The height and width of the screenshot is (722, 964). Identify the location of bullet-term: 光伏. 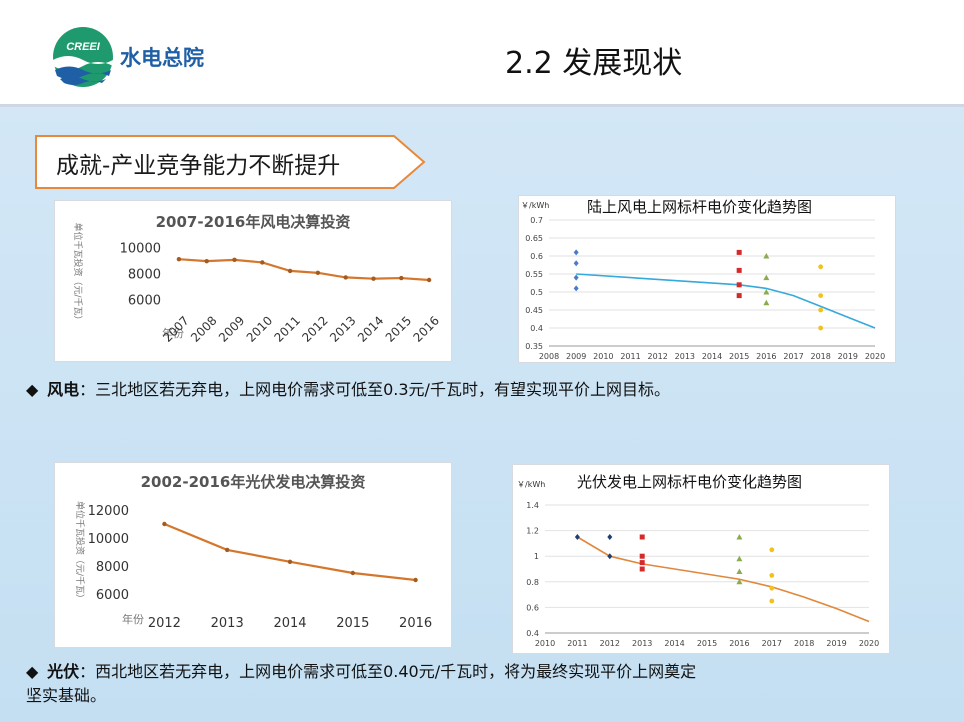
(63, 671).